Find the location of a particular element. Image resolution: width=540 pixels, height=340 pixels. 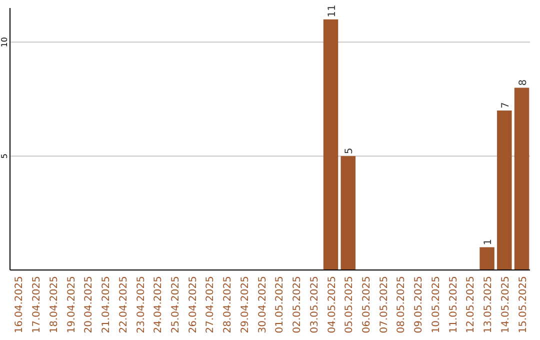

x-tick-label: 29.04.2025 is located at coordinates (245, 305).